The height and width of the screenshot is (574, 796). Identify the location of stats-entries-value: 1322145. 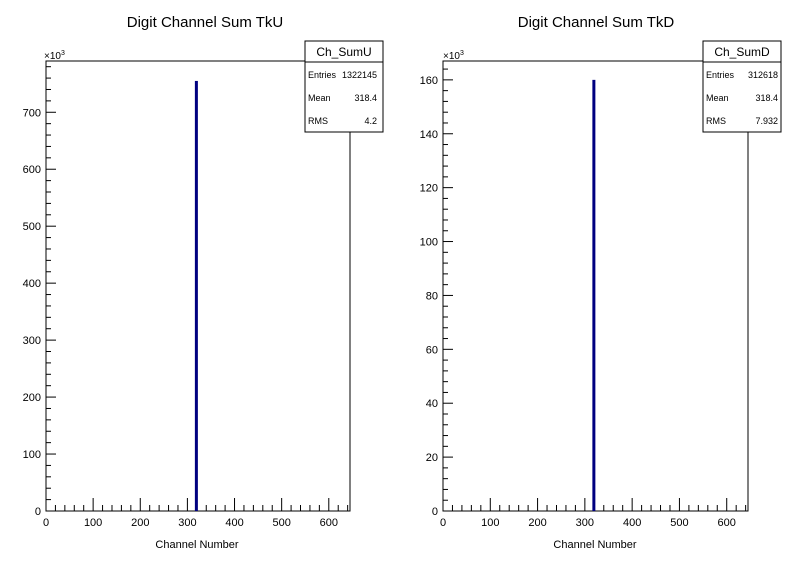
(359, 75).